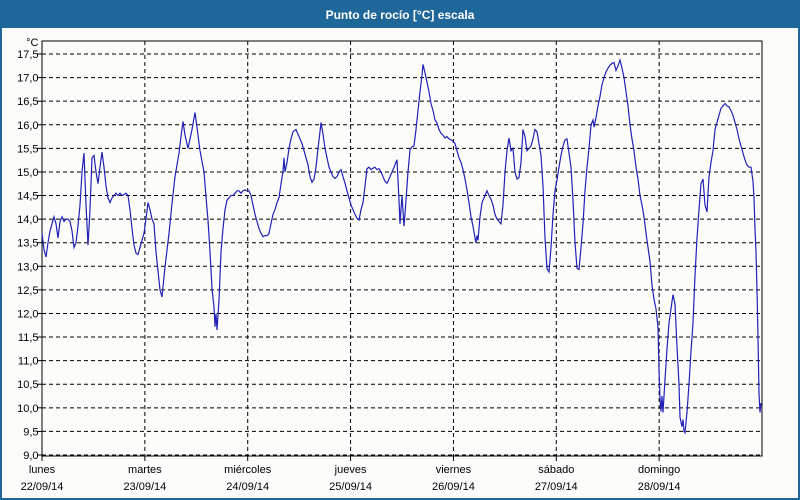 This screenshot has height=500, width=800. Describe the element at coordinates (350, 487) in the screenshot. I see `x-date-label: 25/09/14` at that location.